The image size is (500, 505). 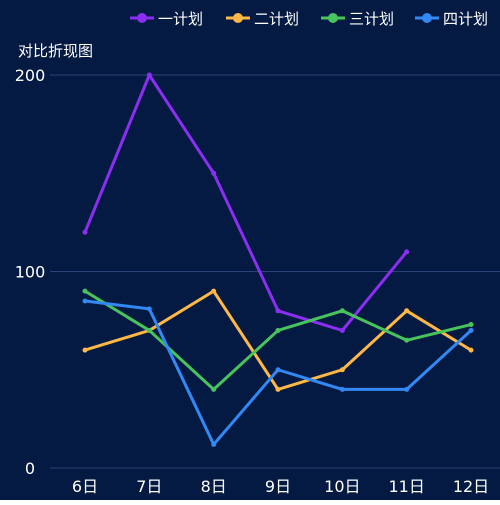 I want to click on x-tick-label: 10日, so click(x=342, y=486).